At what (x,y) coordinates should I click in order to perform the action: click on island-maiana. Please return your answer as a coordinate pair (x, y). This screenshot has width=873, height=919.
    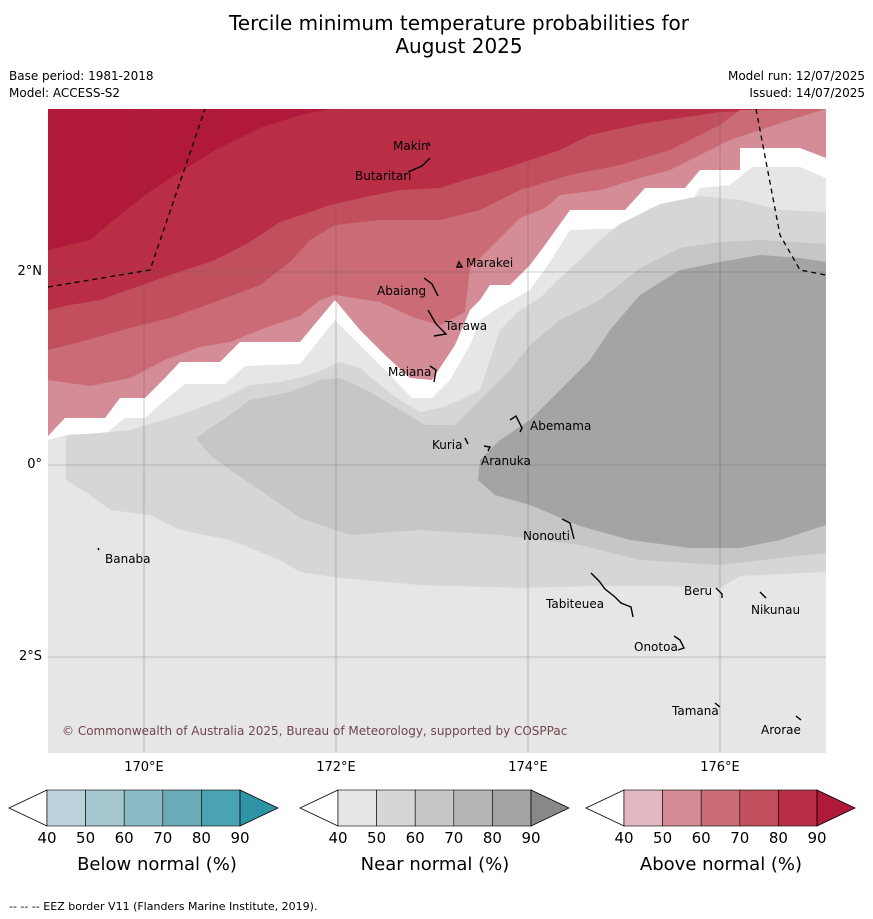
    Looking at the image, I should click on (433, 374).